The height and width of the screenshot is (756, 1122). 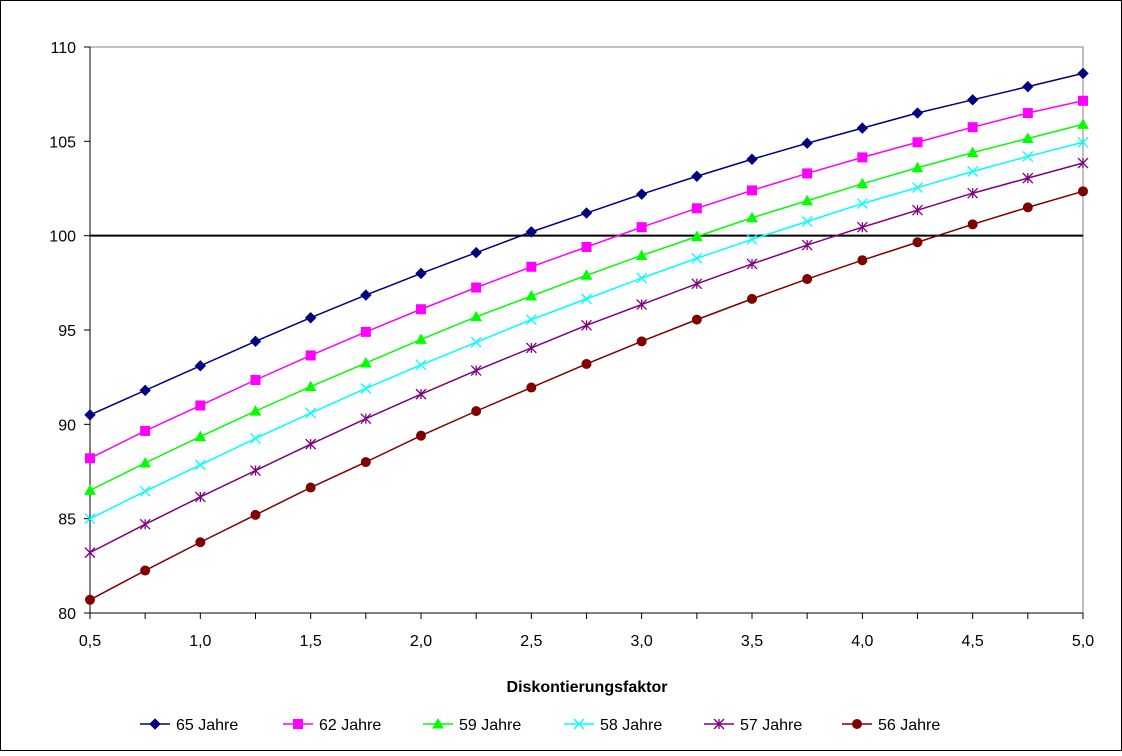 I want to click on legend-item: 59 Jahre, so click(x=472, y=725).